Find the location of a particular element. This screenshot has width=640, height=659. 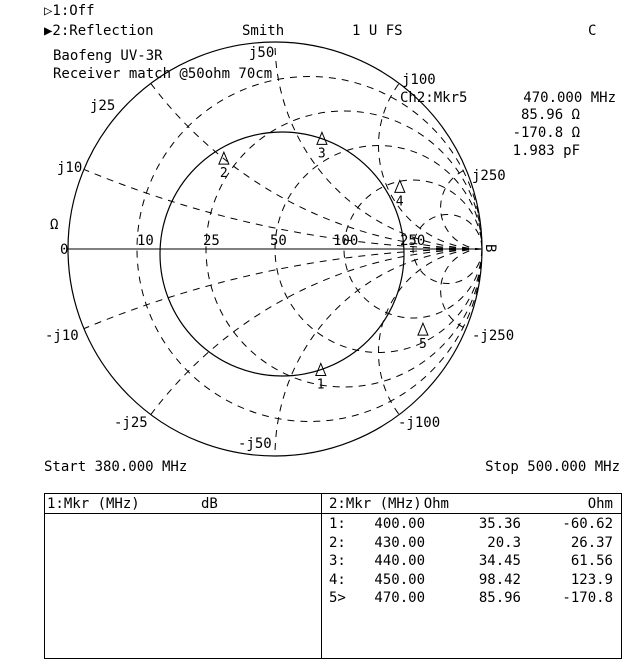

marker-reactance: 61.56 is located at coordinates (591, 561).